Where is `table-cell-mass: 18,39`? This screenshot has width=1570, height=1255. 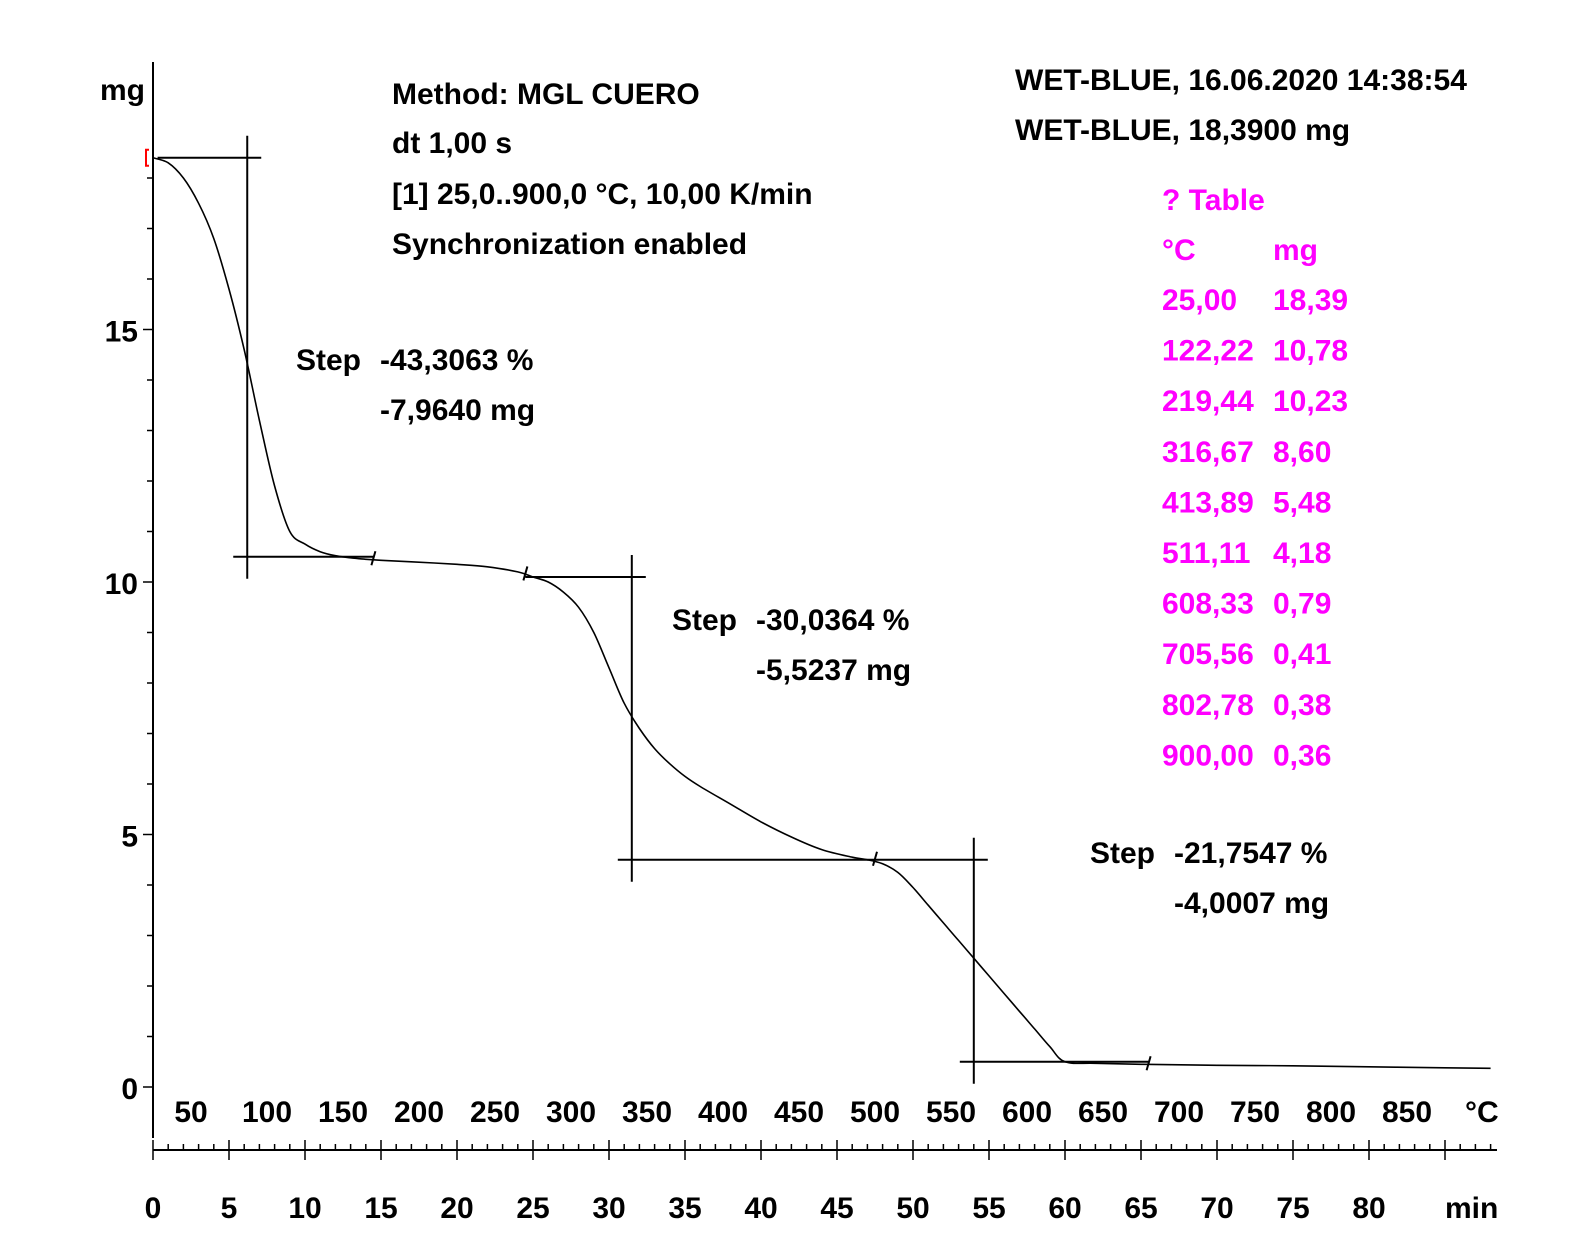
table-cell-mass: 18,39 is located at coordinates (1310, 300).